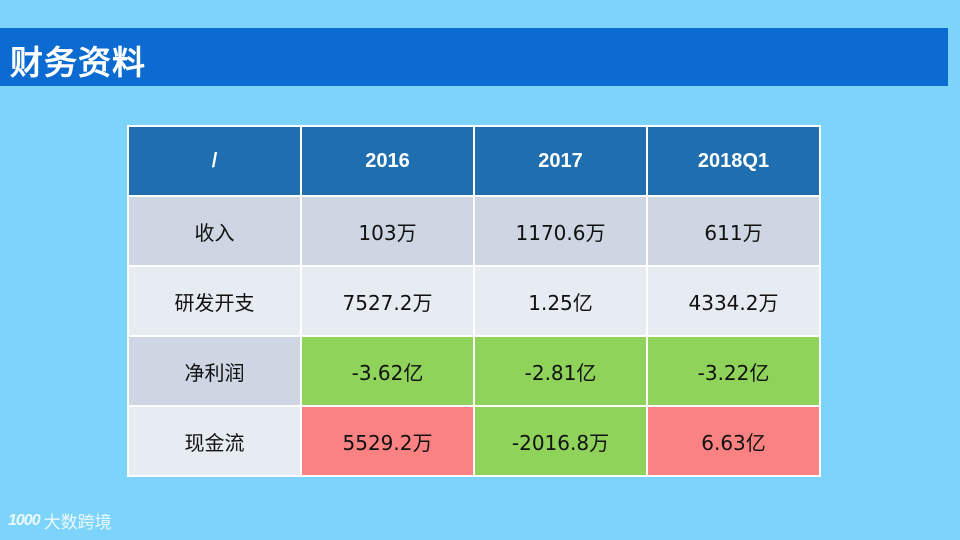 Image resolution: width=960 pixels, height=540 pixels. I want to click on table-row-rnd: 研发开支 7527.2万 1.25亿 4334.2万, so click(474, 301).